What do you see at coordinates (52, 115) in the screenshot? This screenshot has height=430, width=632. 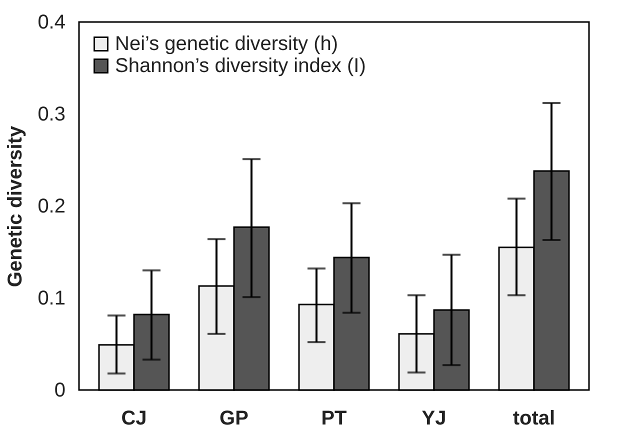 I see `y-tick-label: 0.3` at bounding box center [52, 115].